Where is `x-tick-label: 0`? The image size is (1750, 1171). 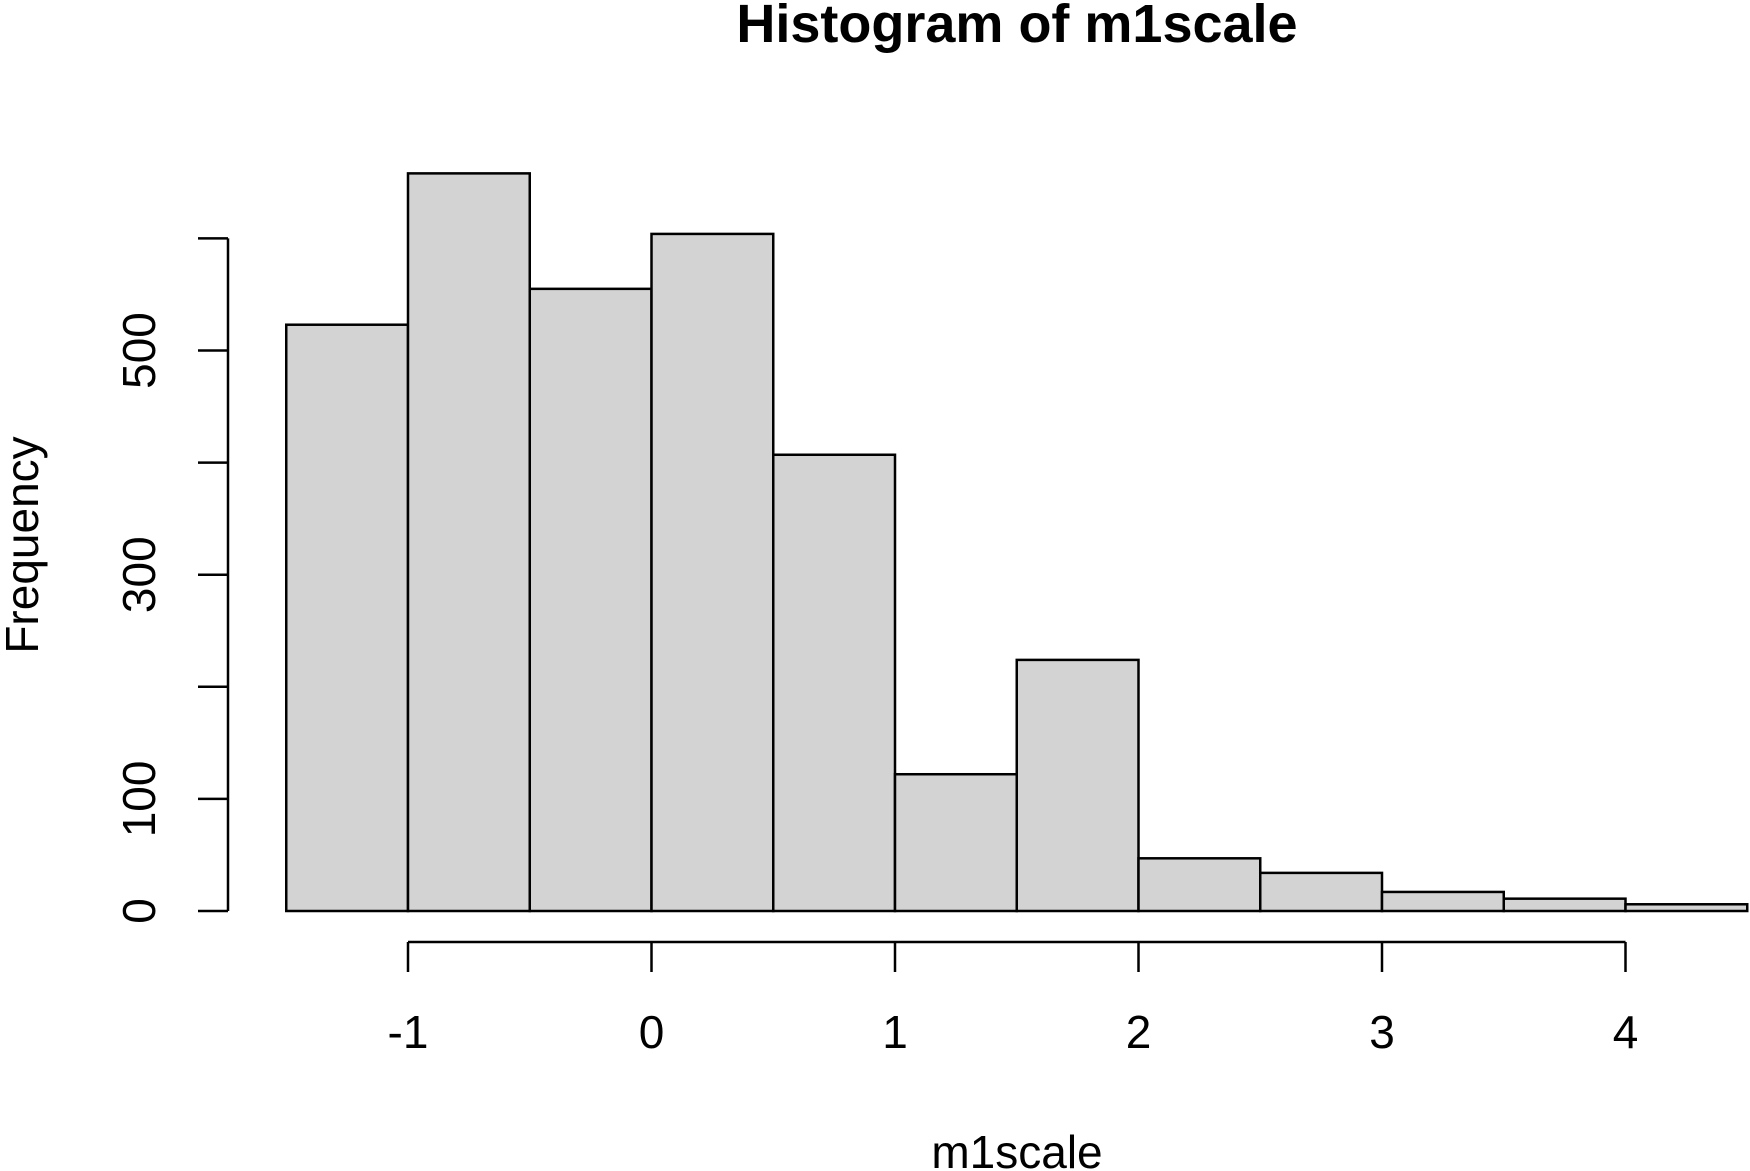 x-tick-label: 0 is located at coordinates (652, 1032).